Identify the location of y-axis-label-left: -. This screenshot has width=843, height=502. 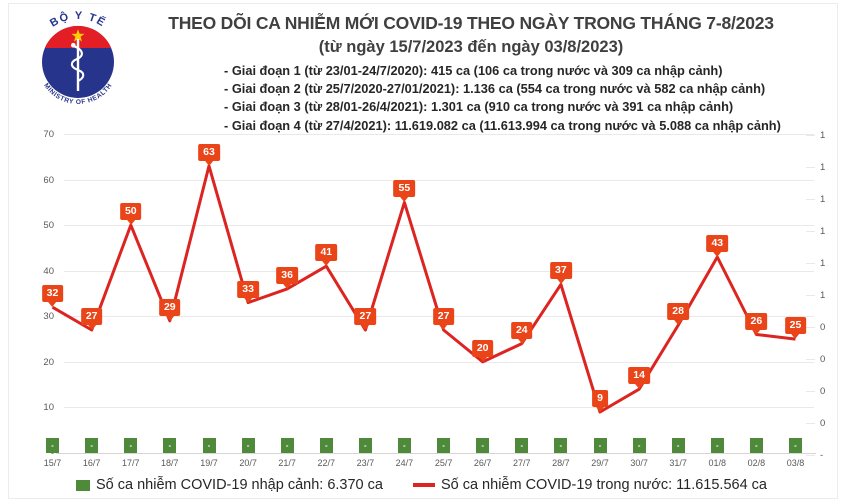
(52, 453).